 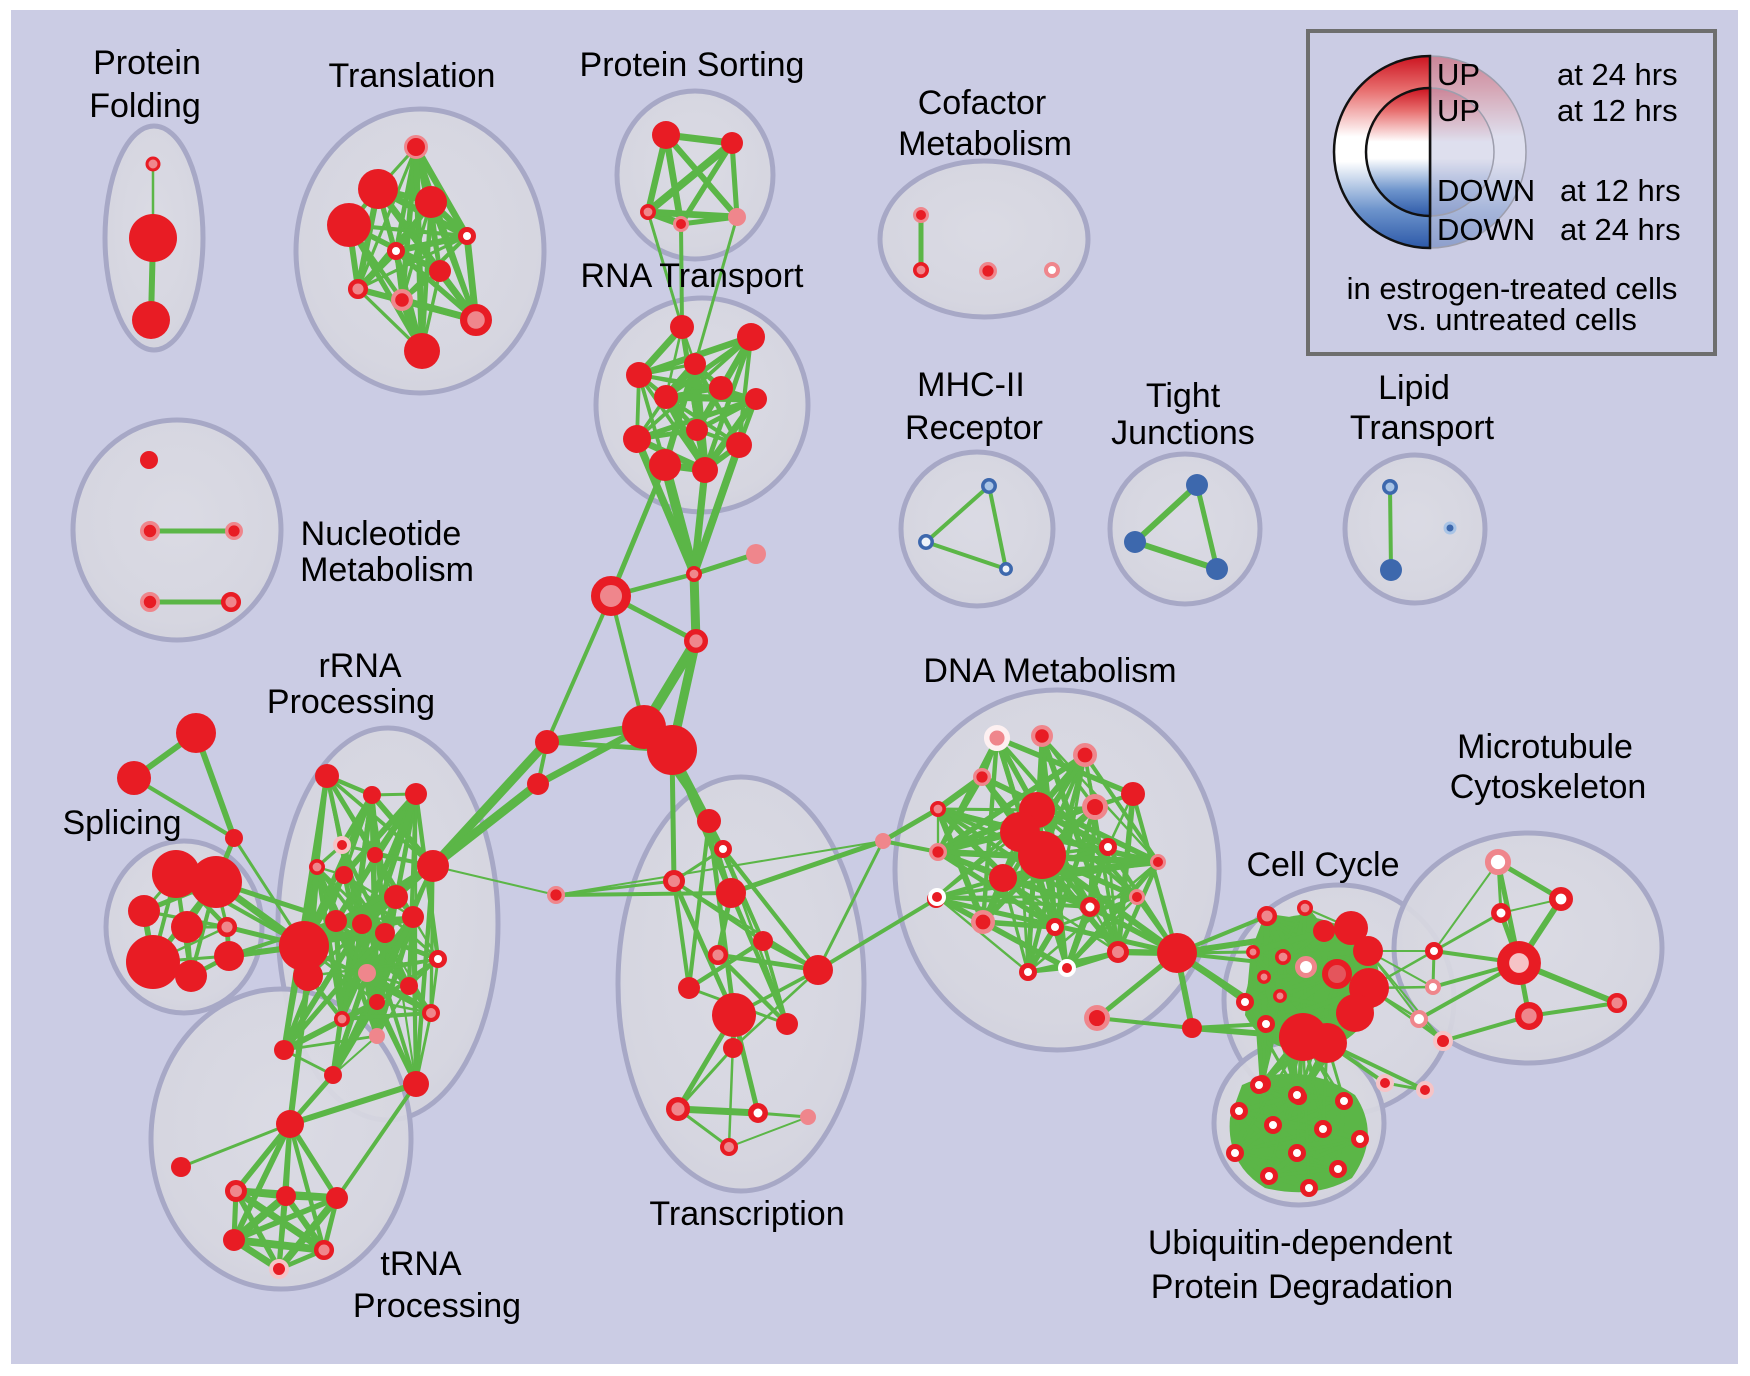 I want to click on svg-text: Splicing, so click(x=121, y=823).